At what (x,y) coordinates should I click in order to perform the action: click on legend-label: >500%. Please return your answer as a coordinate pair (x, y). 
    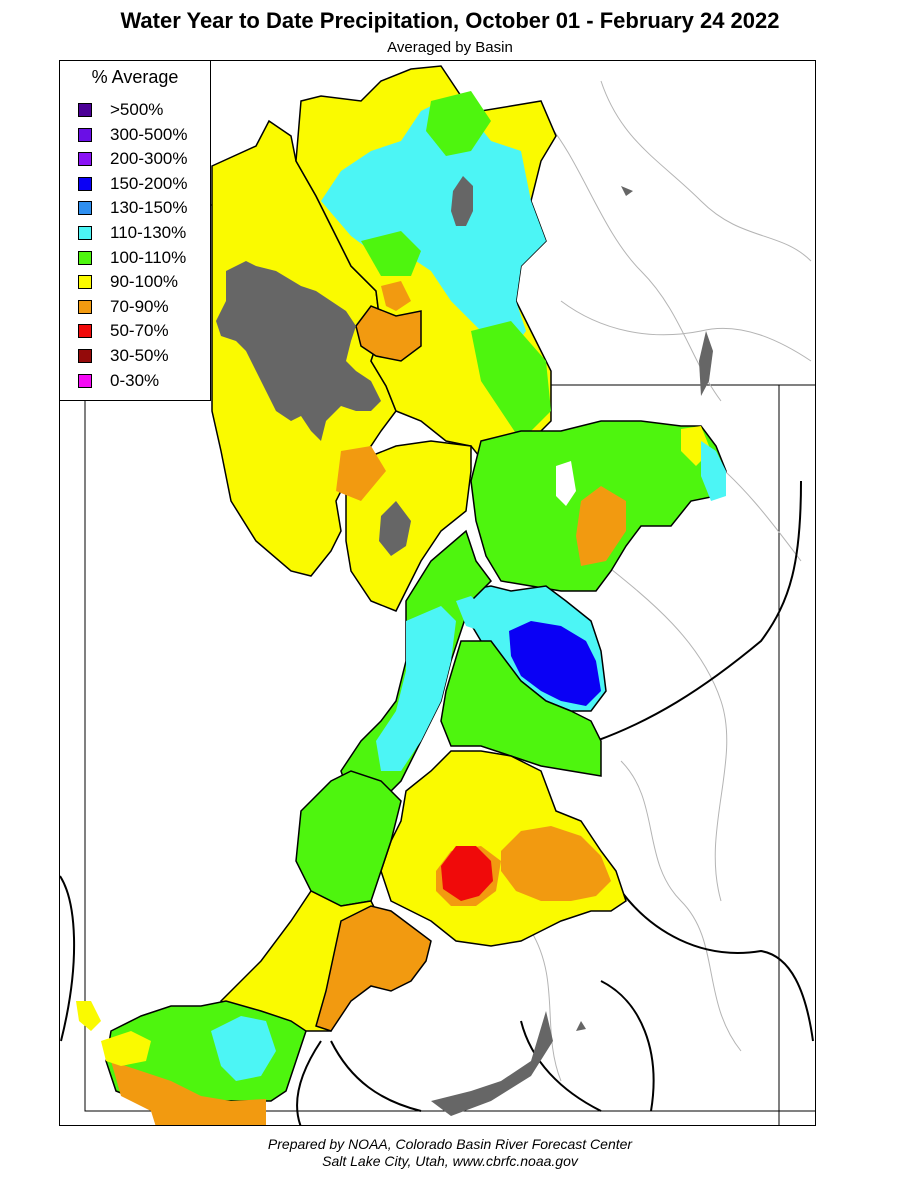
    Looking at the image, I should click on (137, 109).